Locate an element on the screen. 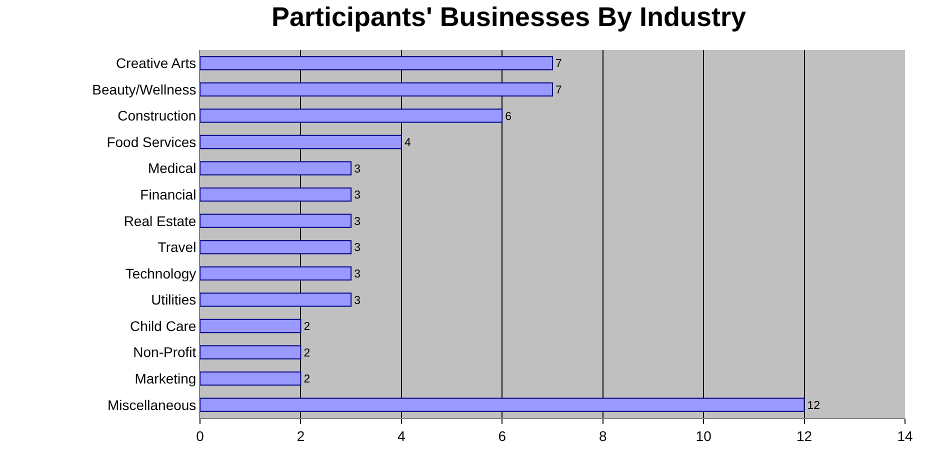 The image size is (925, 461). x-tick-label: 4 is located at coordinates (402, 436).